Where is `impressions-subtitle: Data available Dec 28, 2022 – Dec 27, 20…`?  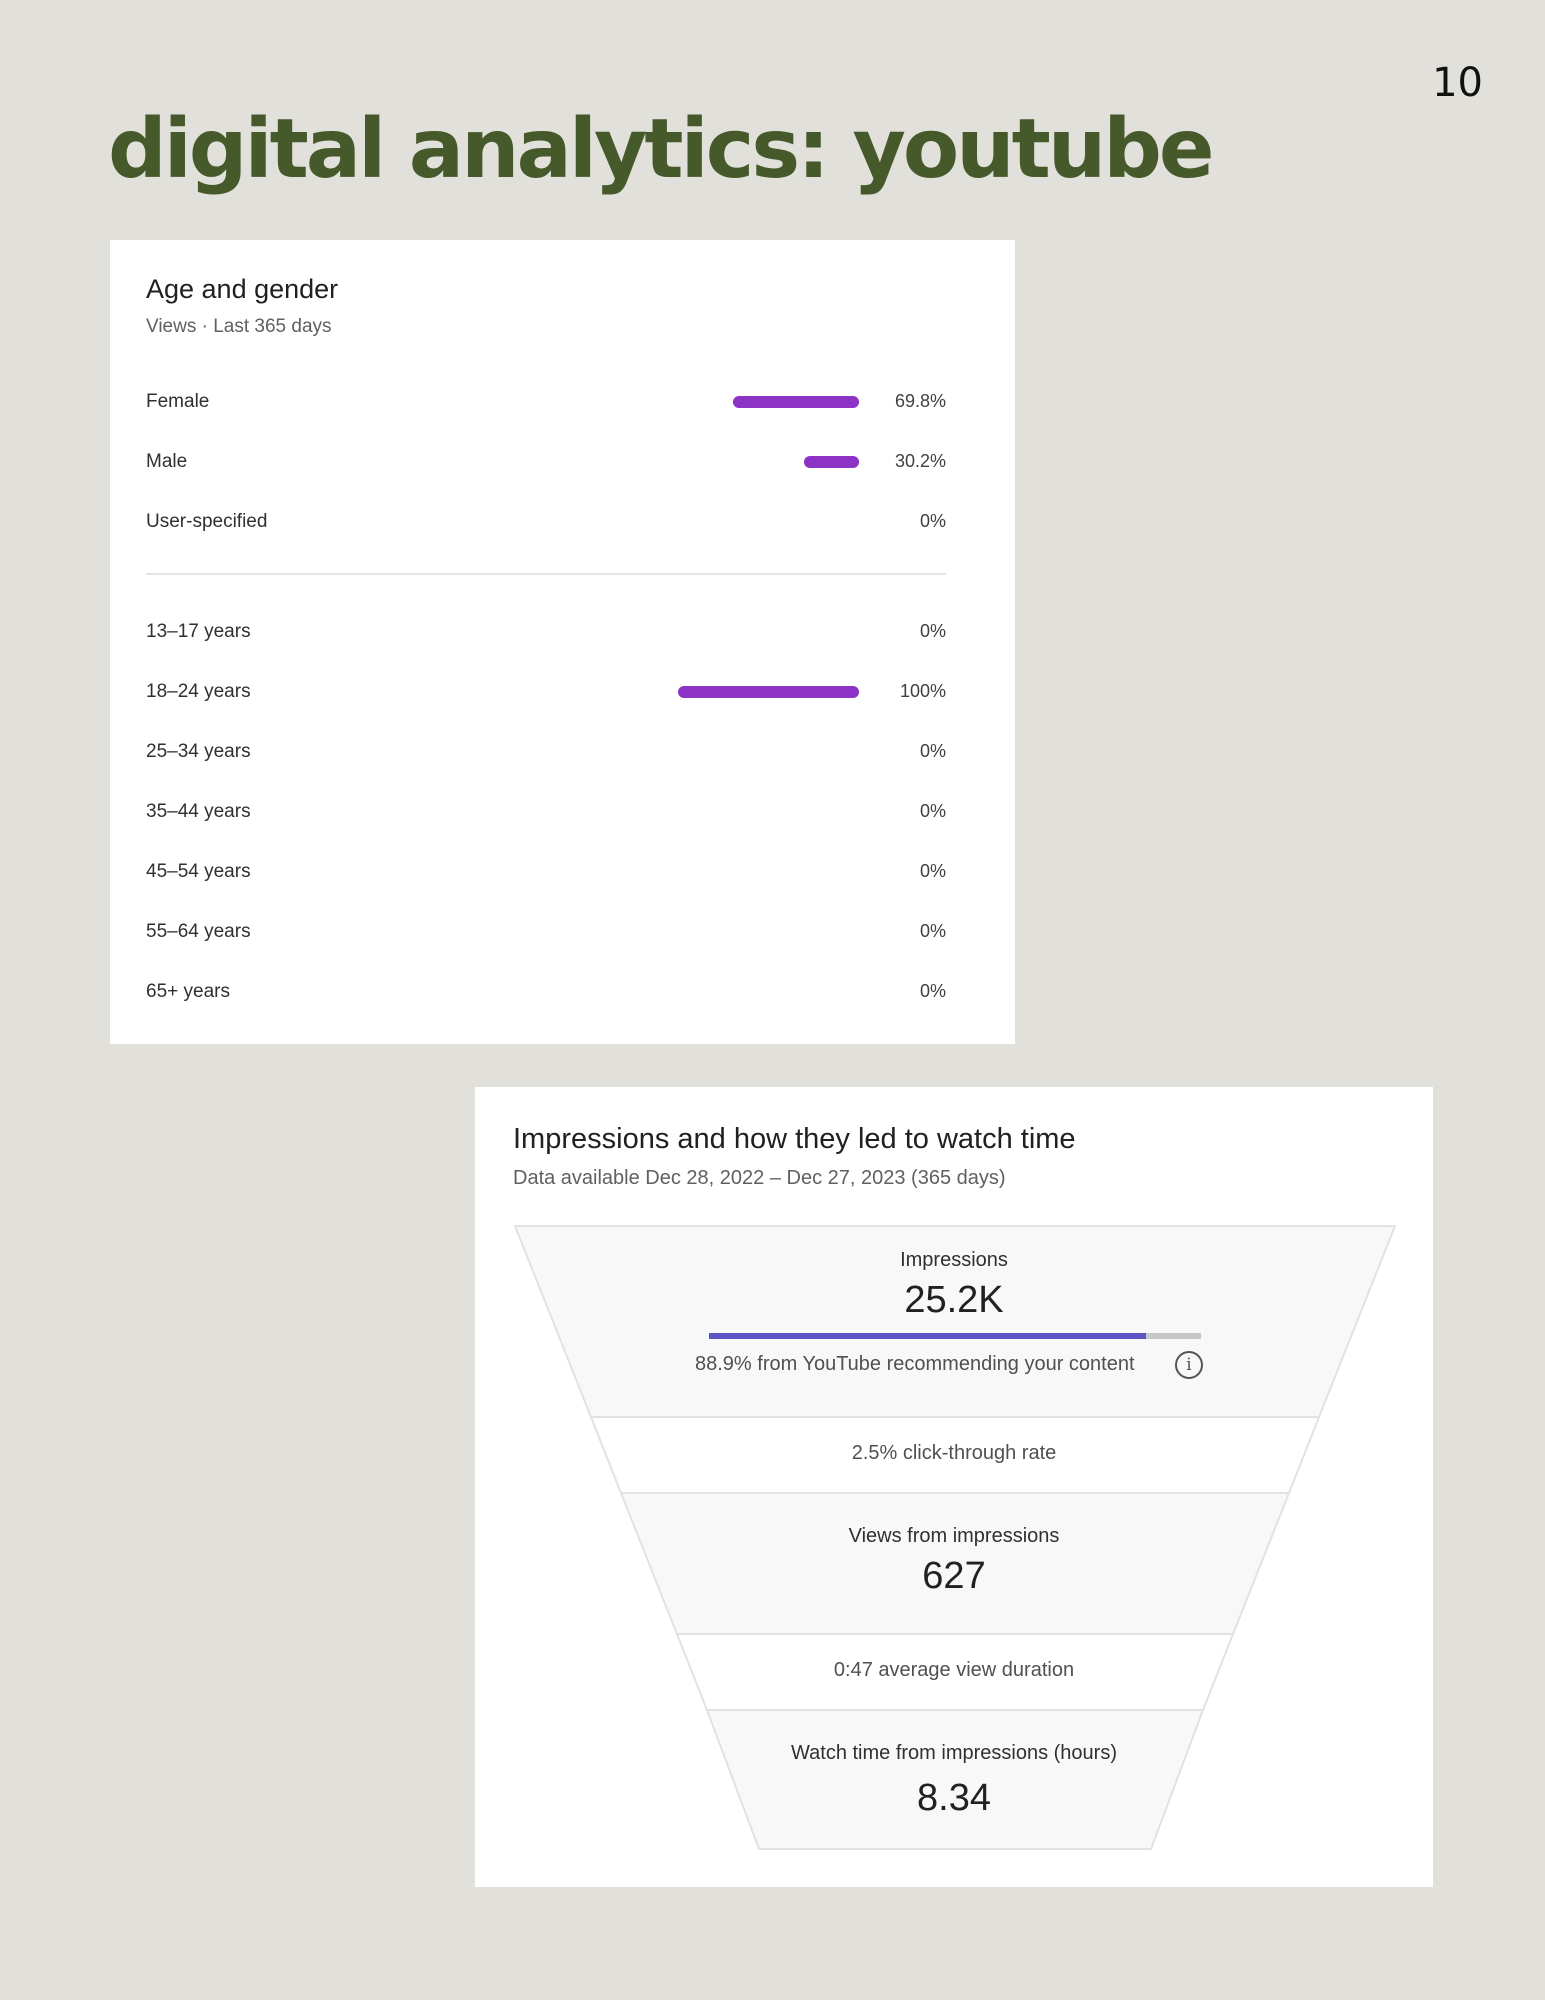
impressions-subtitle: Data available Dec 28, 2022 – Dec 27, 20… is located at coordinates (759, 1178).